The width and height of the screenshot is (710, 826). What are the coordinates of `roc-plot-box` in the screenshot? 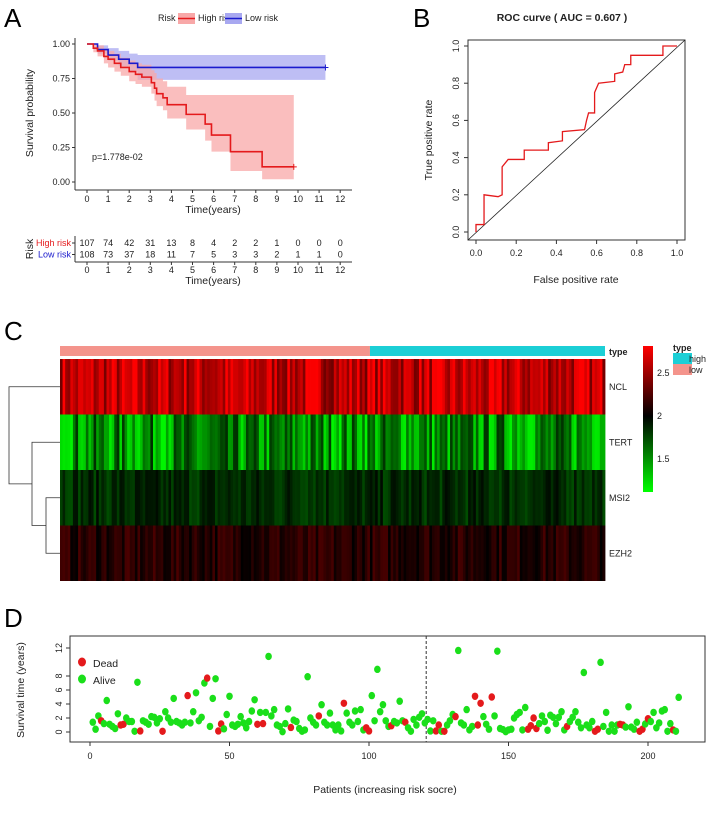 It's located at (576, 140).